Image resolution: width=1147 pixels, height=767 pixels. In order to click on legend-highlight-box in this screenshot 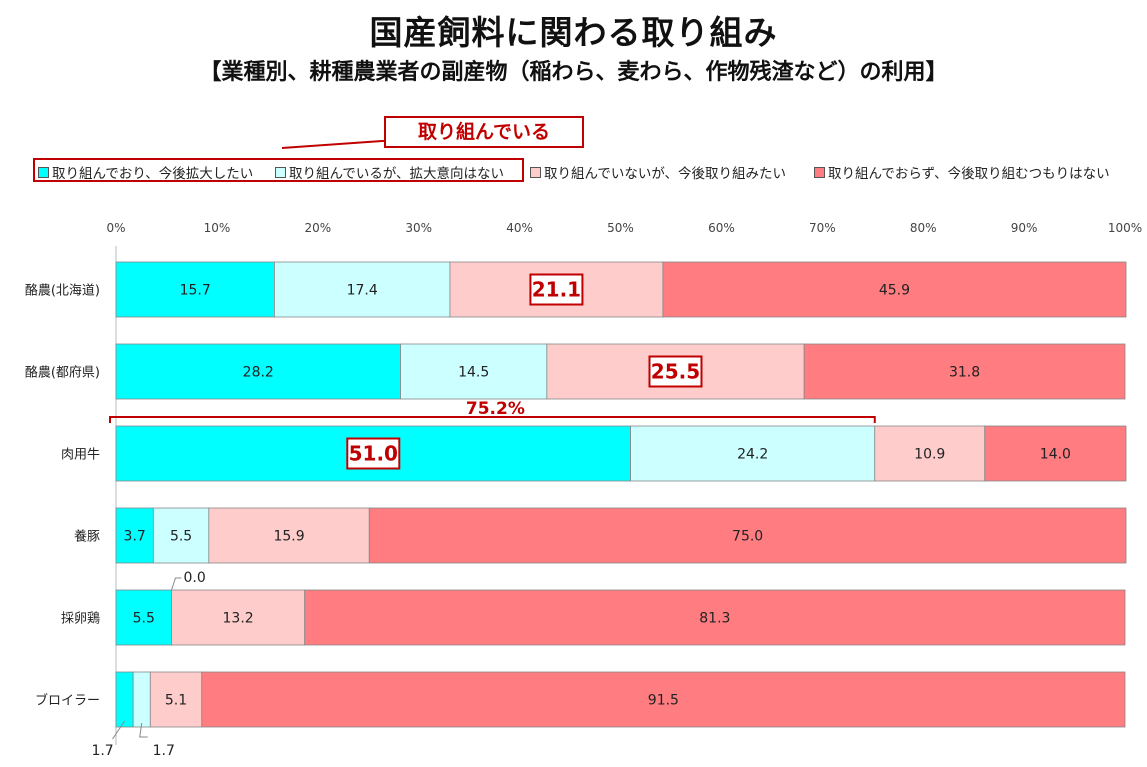, I will do `click(278, 170)`.